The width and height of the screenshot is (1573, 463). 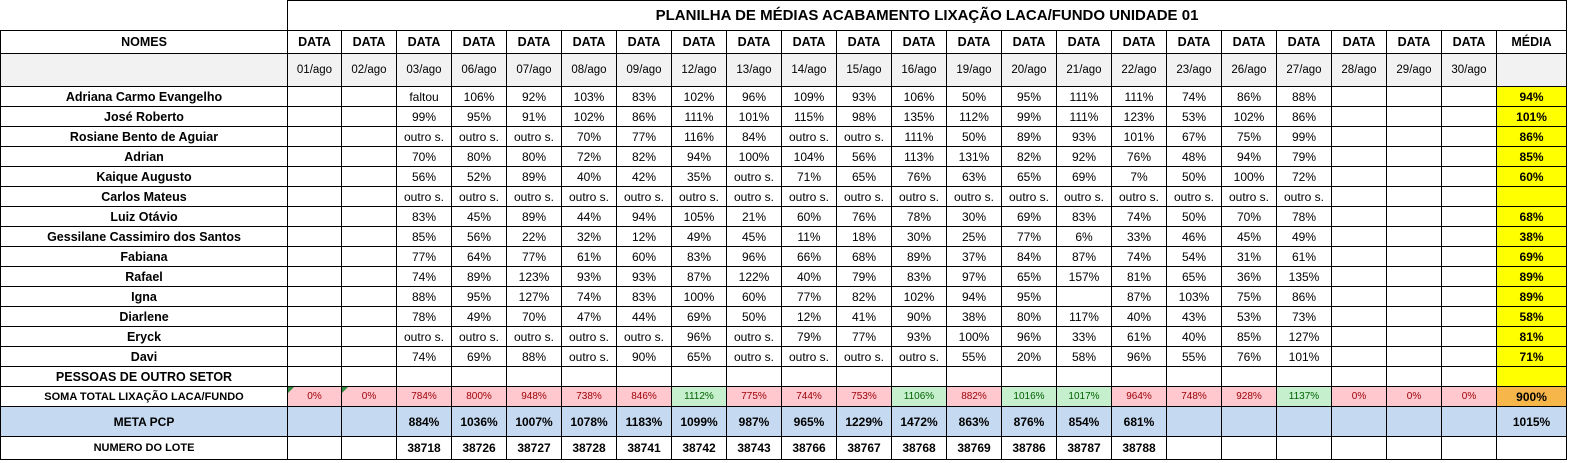 I want to click on average-cell: 85%, so click(x=1531, y=156).